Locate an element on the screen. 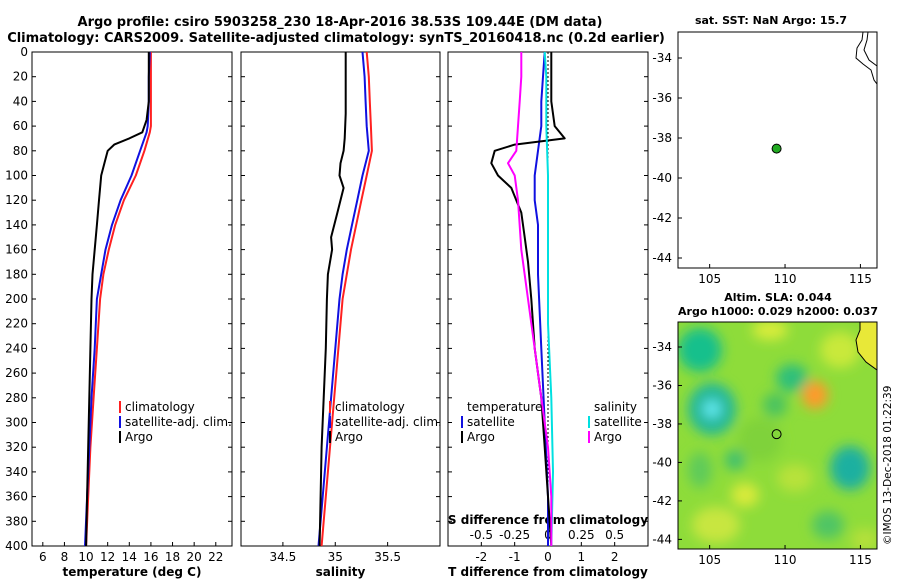 The image size is (900, 580). x-tick-label: 35 is located at coordinates (335, 557).